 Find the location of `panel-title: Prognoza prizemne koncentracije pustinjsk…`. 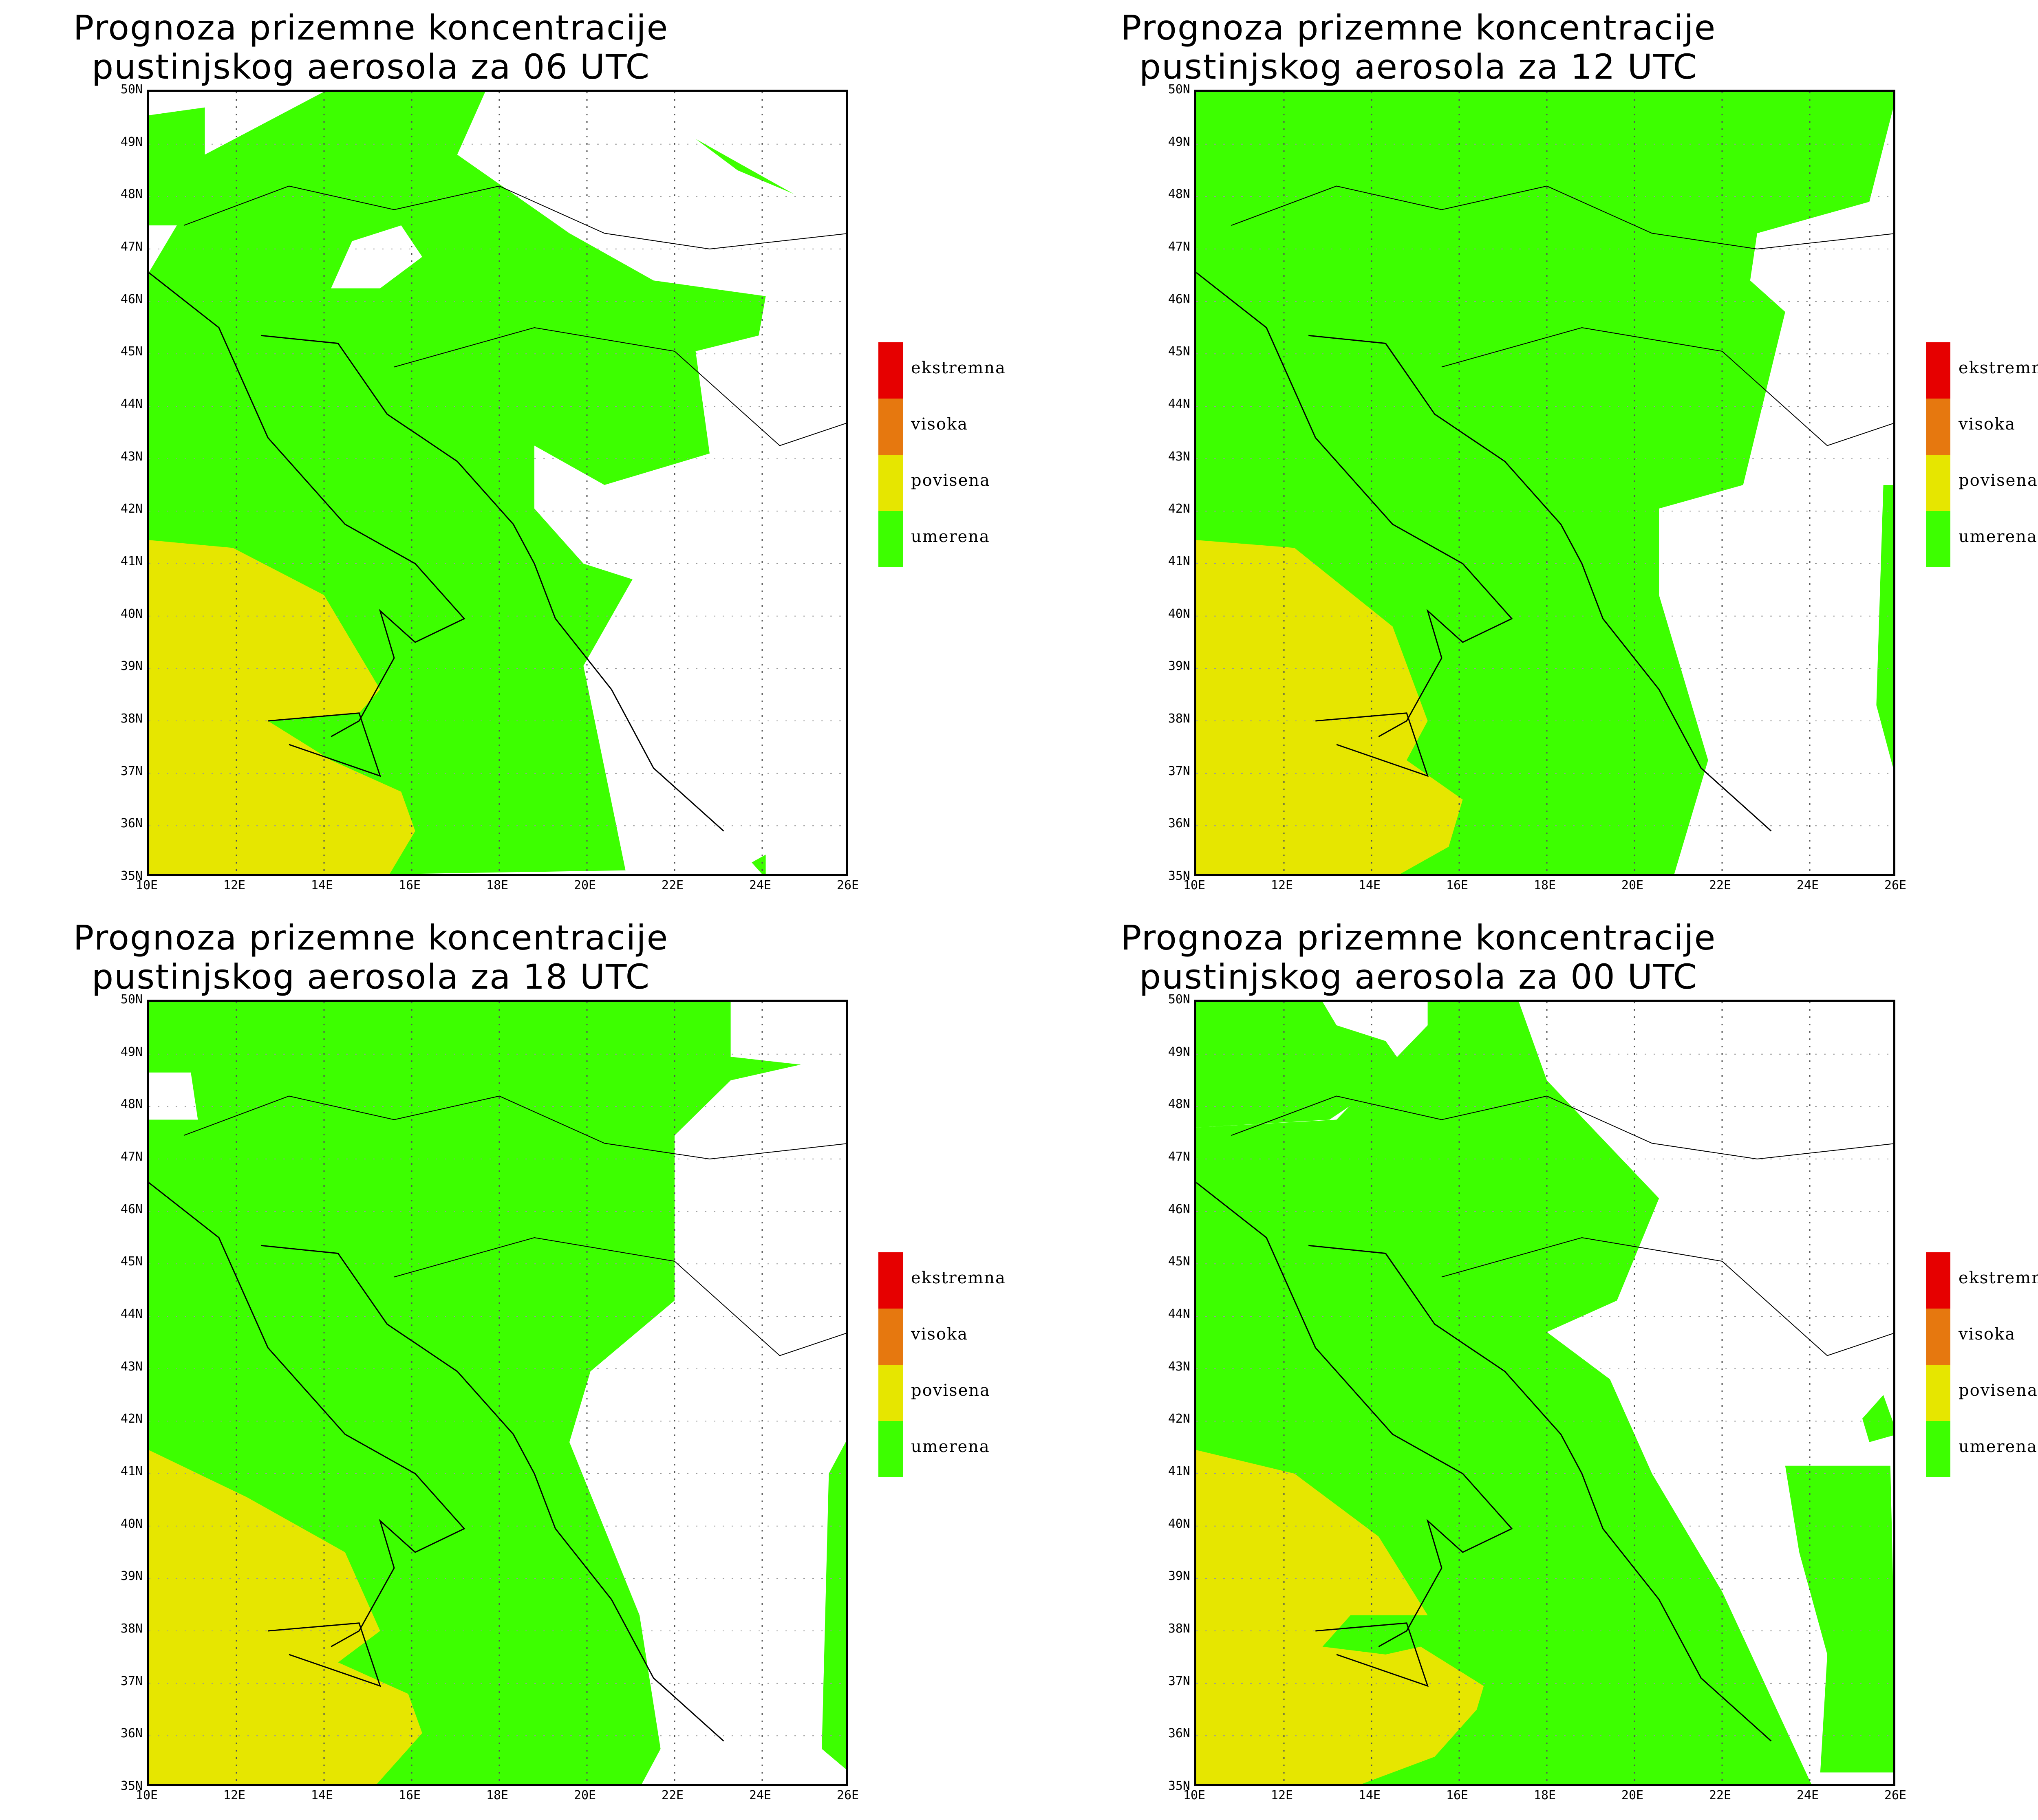

panel-title: Prognoza prizemne koncentracije pustinjsk… is located at coordinates (371, 67).